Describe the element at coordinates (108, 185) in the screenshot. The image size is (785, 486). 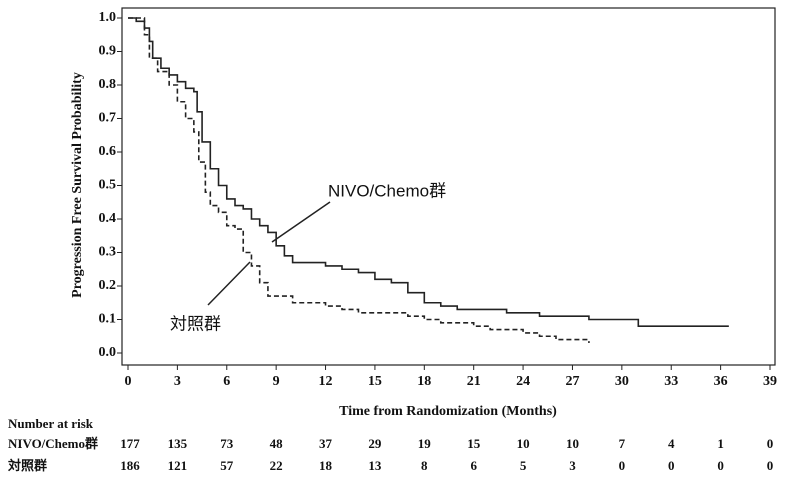
I see `y-tick-label: 0.5` at that location.